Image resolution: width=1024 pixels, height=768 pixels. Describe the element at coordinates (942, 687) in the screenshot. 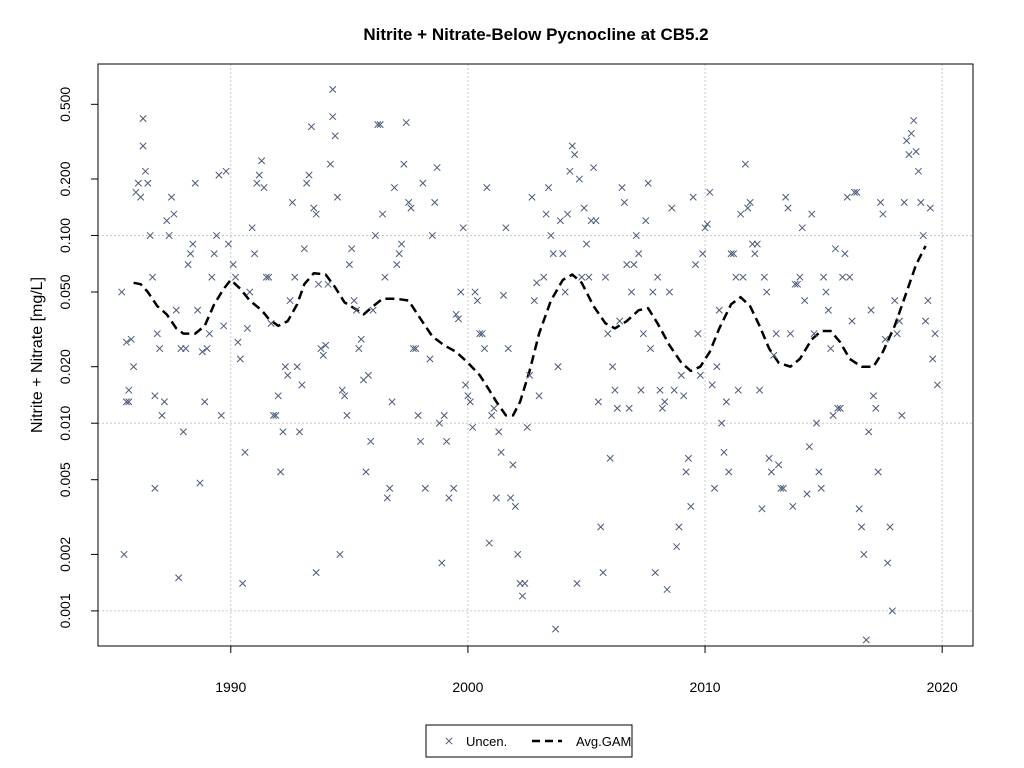

I see `x-tick-label: 2020` at that location.